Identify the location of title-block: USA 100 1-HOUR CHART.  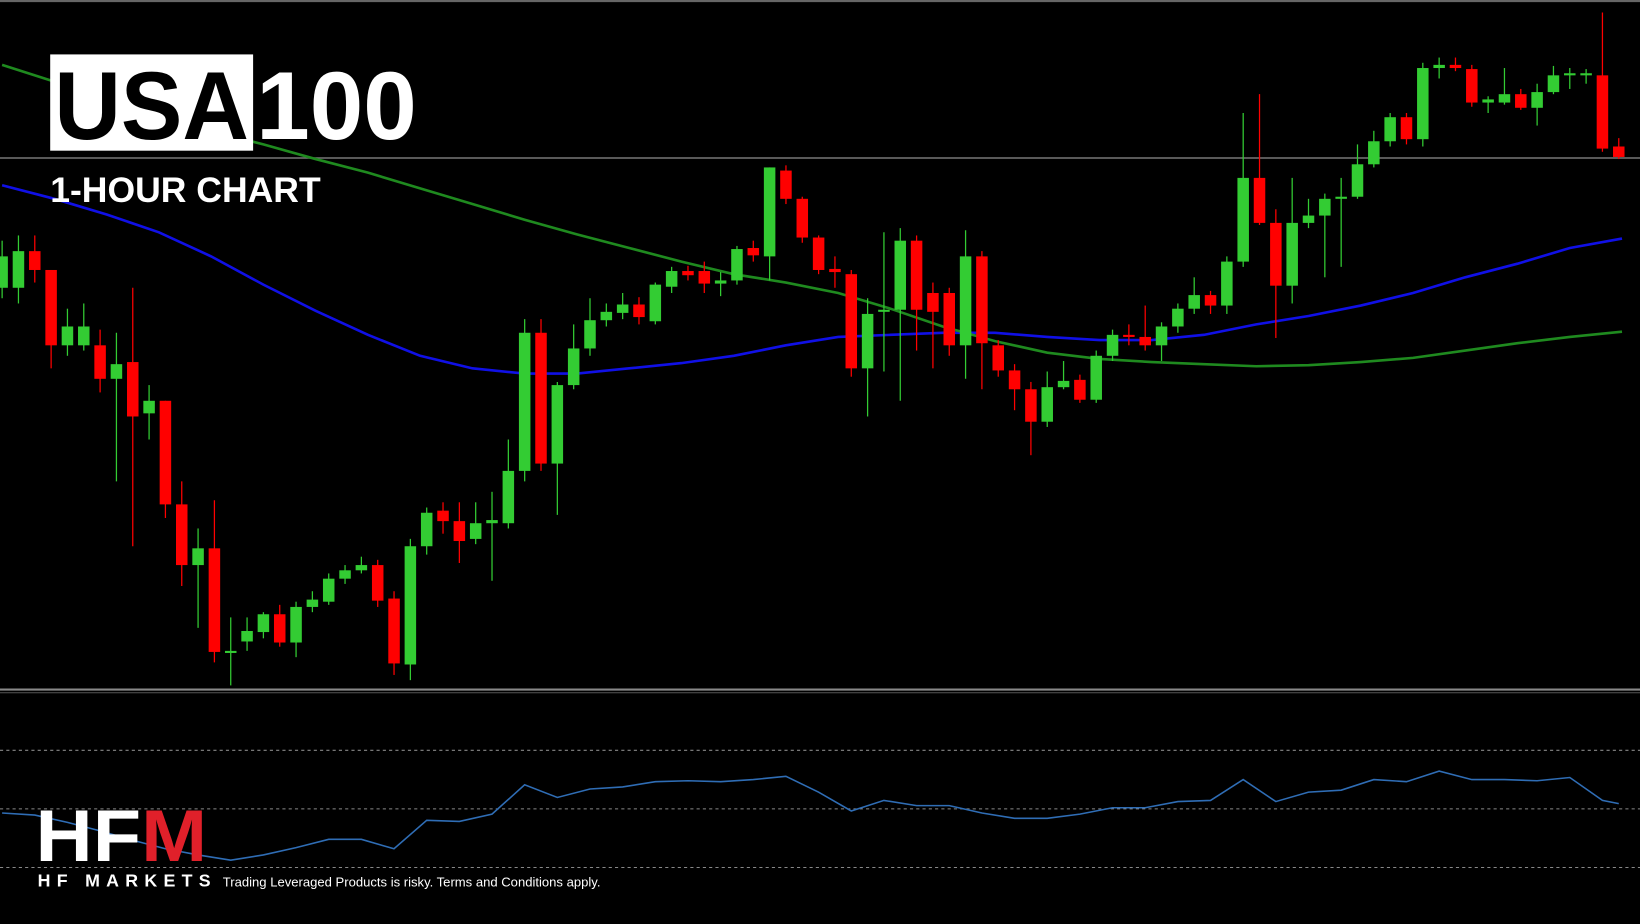
(233, 131).